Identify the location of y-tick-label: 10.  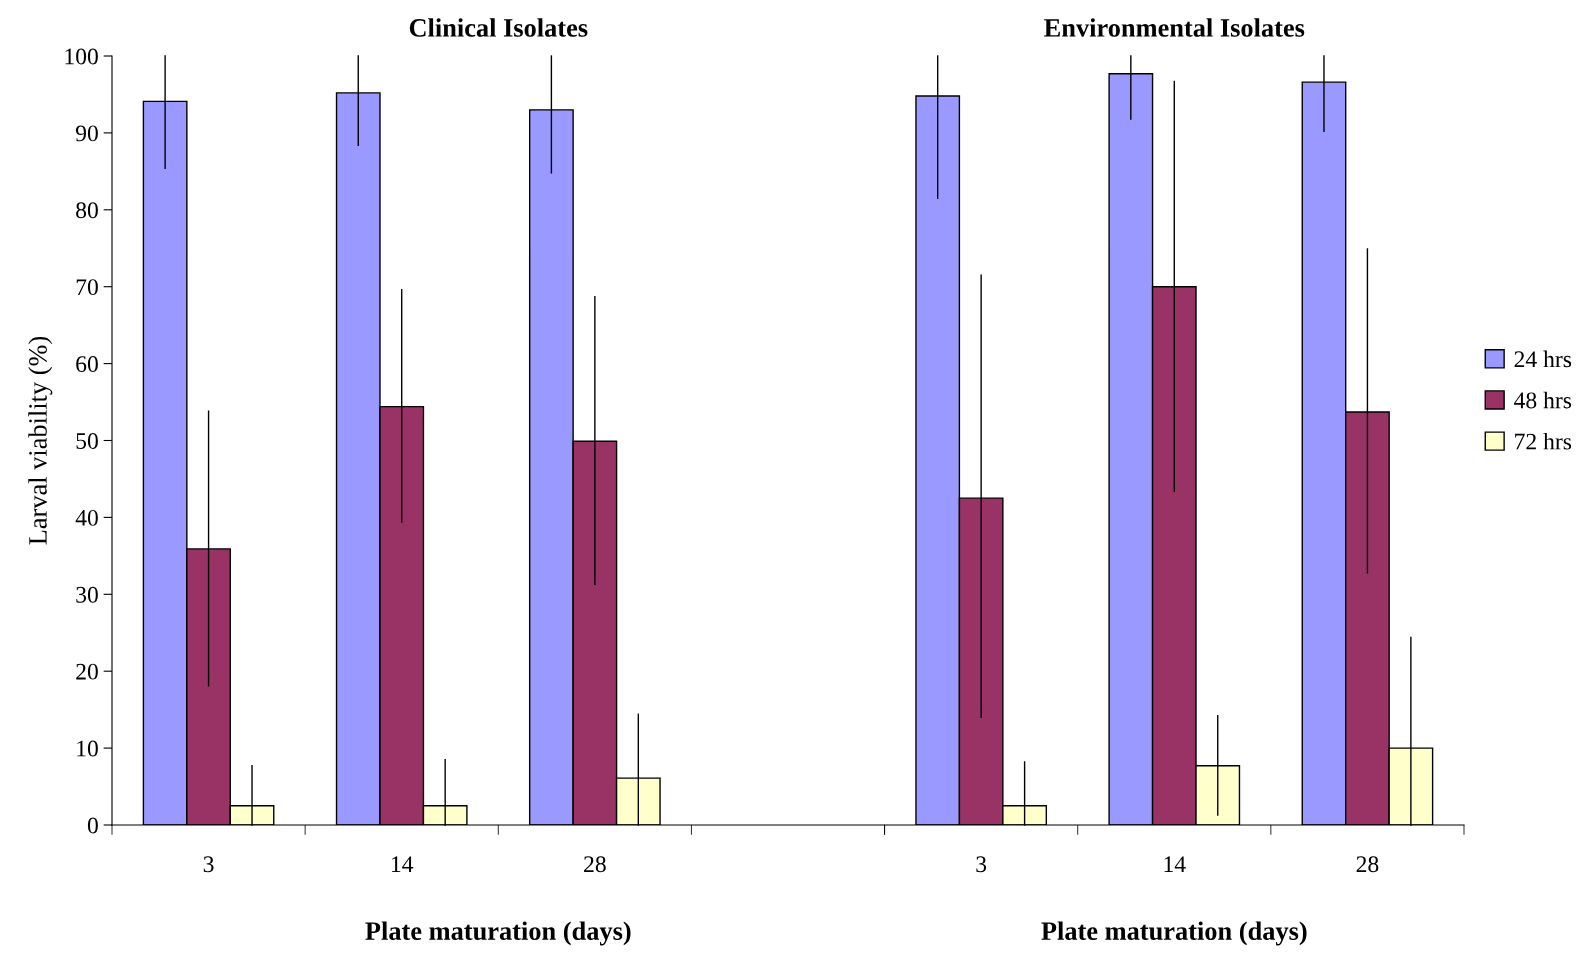
(87, 748).